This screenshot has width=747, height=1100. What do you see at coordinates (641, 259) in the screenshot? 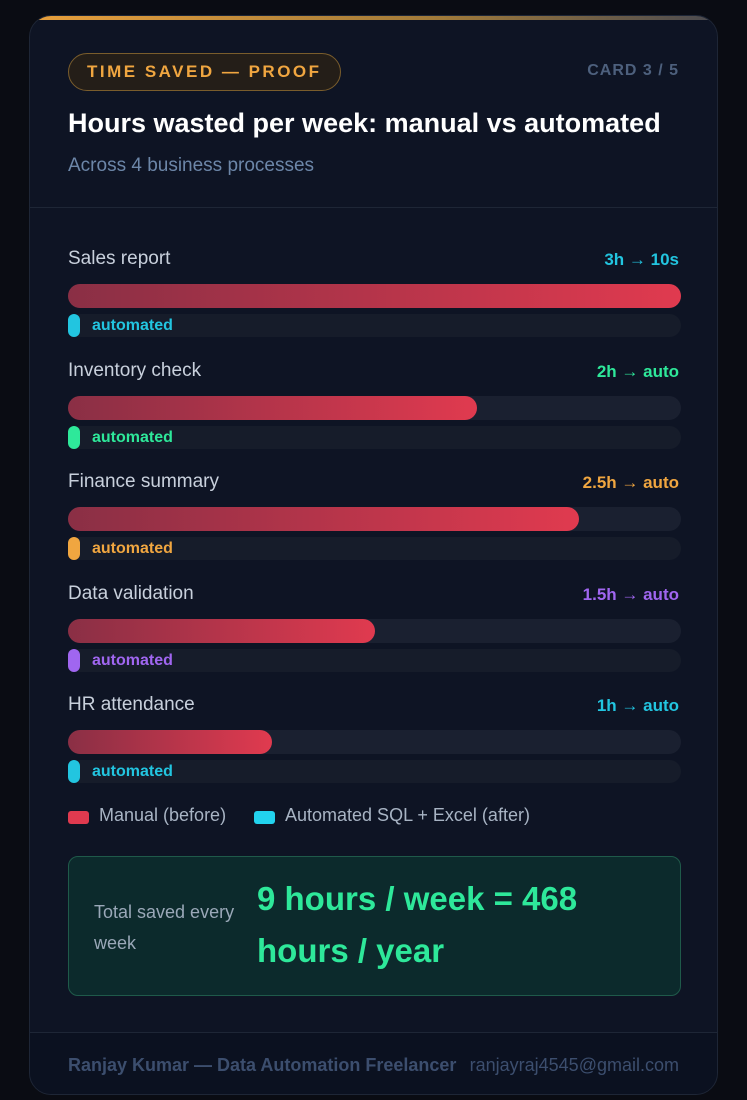
I see `row-label: 3h → 10s` at bounding box center [641, 259].